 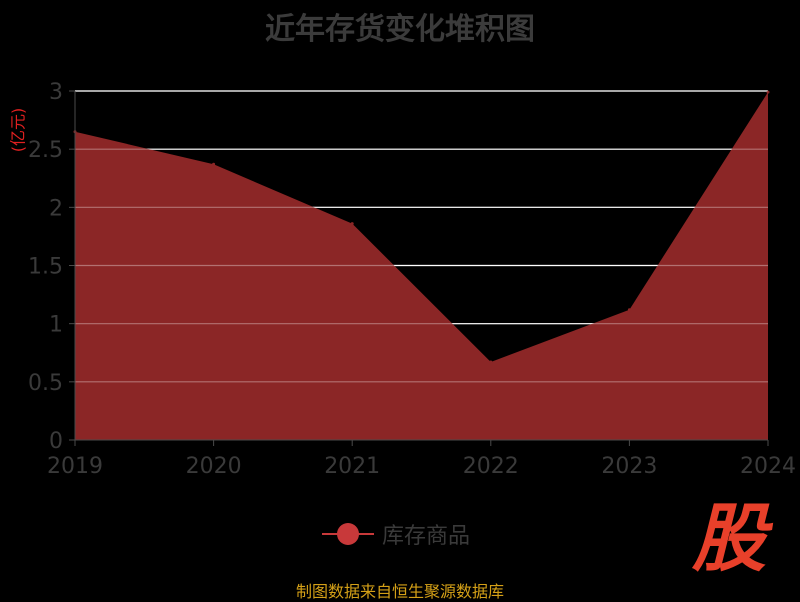 I want to click on data-point-2023, so click(x=629, y=310).